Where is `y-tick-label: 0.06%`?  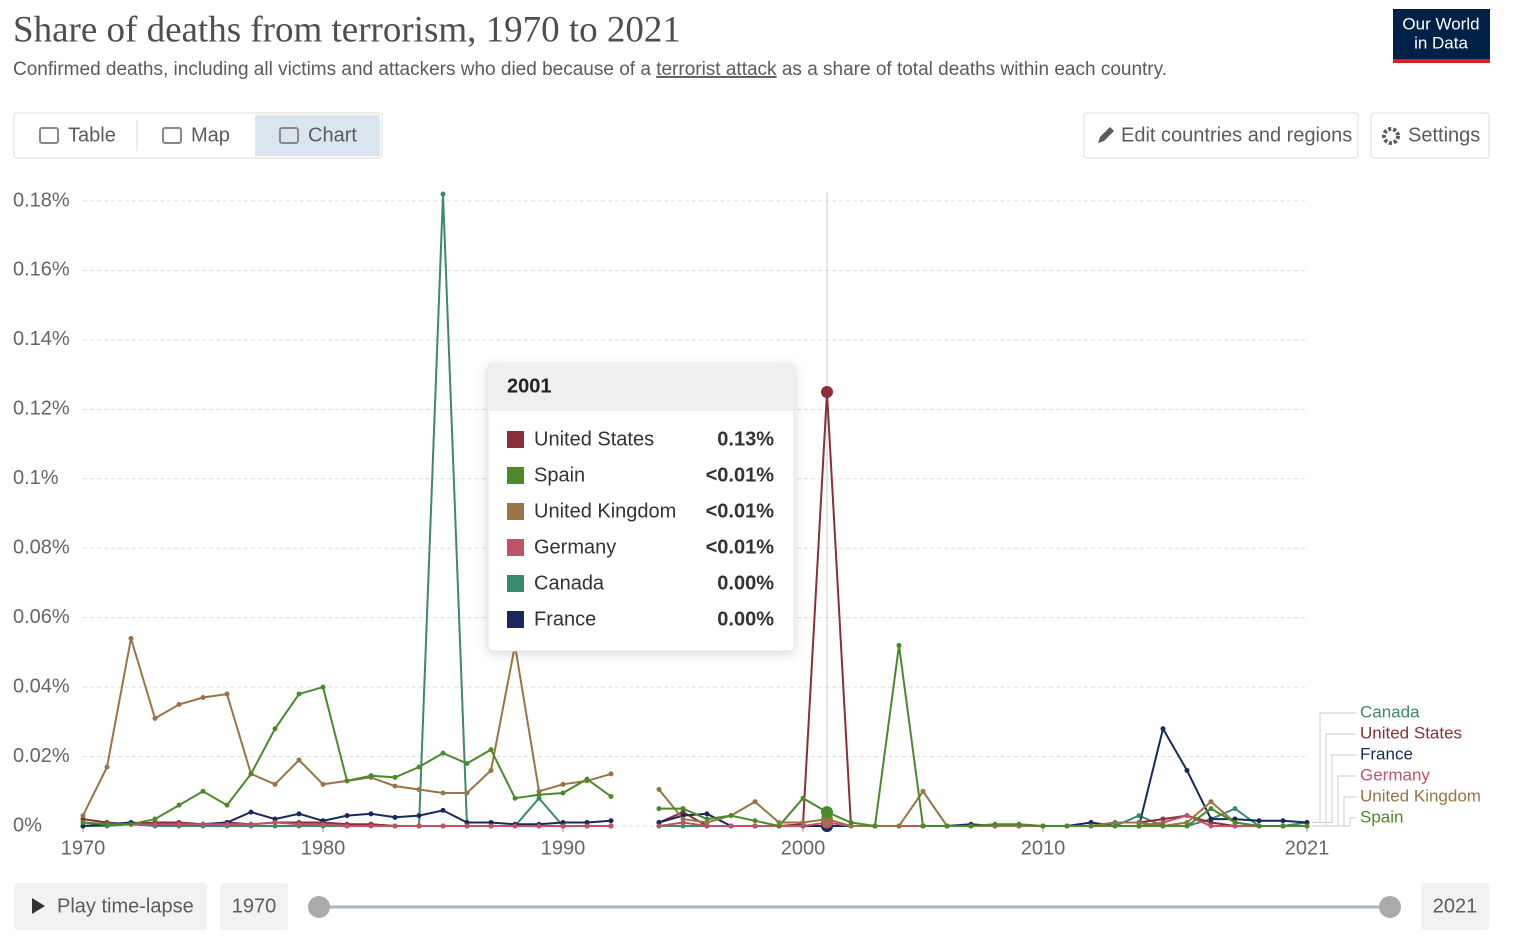 y-tick-label: 0.06% is located at coordinates (41, 617).